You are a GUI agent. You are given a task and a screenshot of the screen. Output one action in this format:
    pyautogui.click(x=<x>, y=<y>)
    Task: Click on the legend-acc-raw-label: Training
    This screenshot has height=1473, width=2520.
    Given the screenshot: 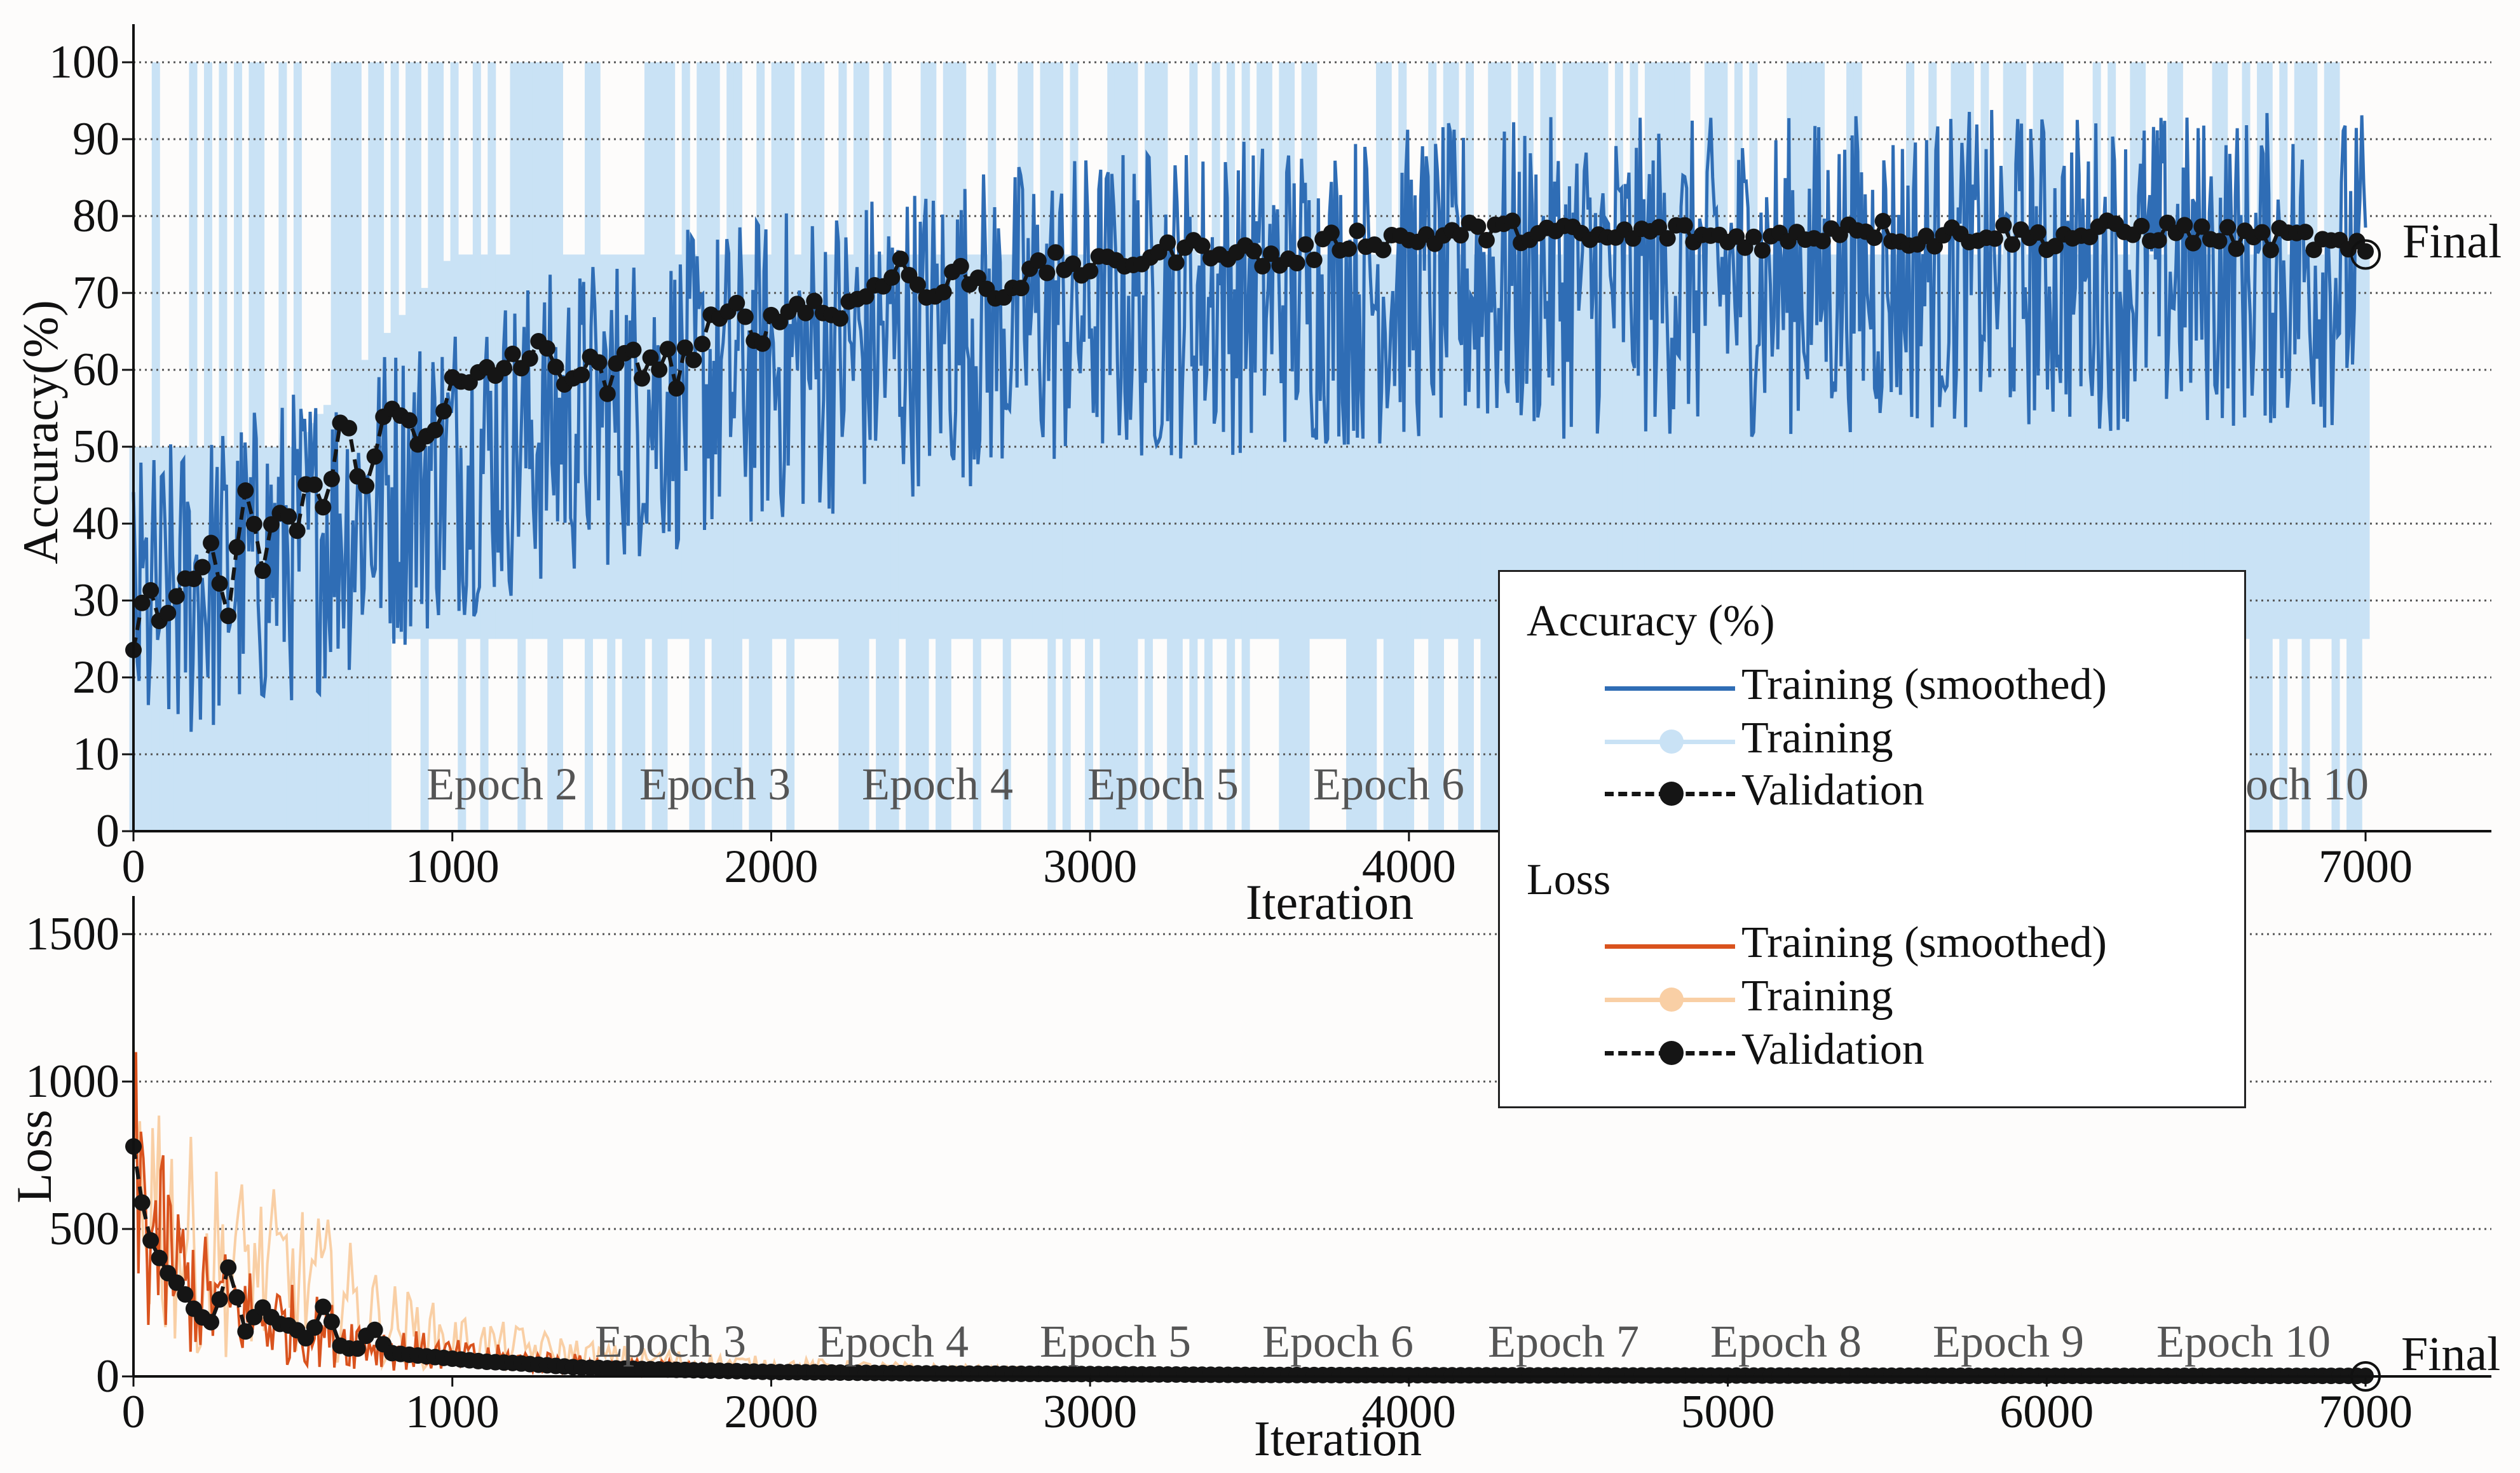 What is the action you would take?
    pyautogui.click(x=1817, y=738)
    